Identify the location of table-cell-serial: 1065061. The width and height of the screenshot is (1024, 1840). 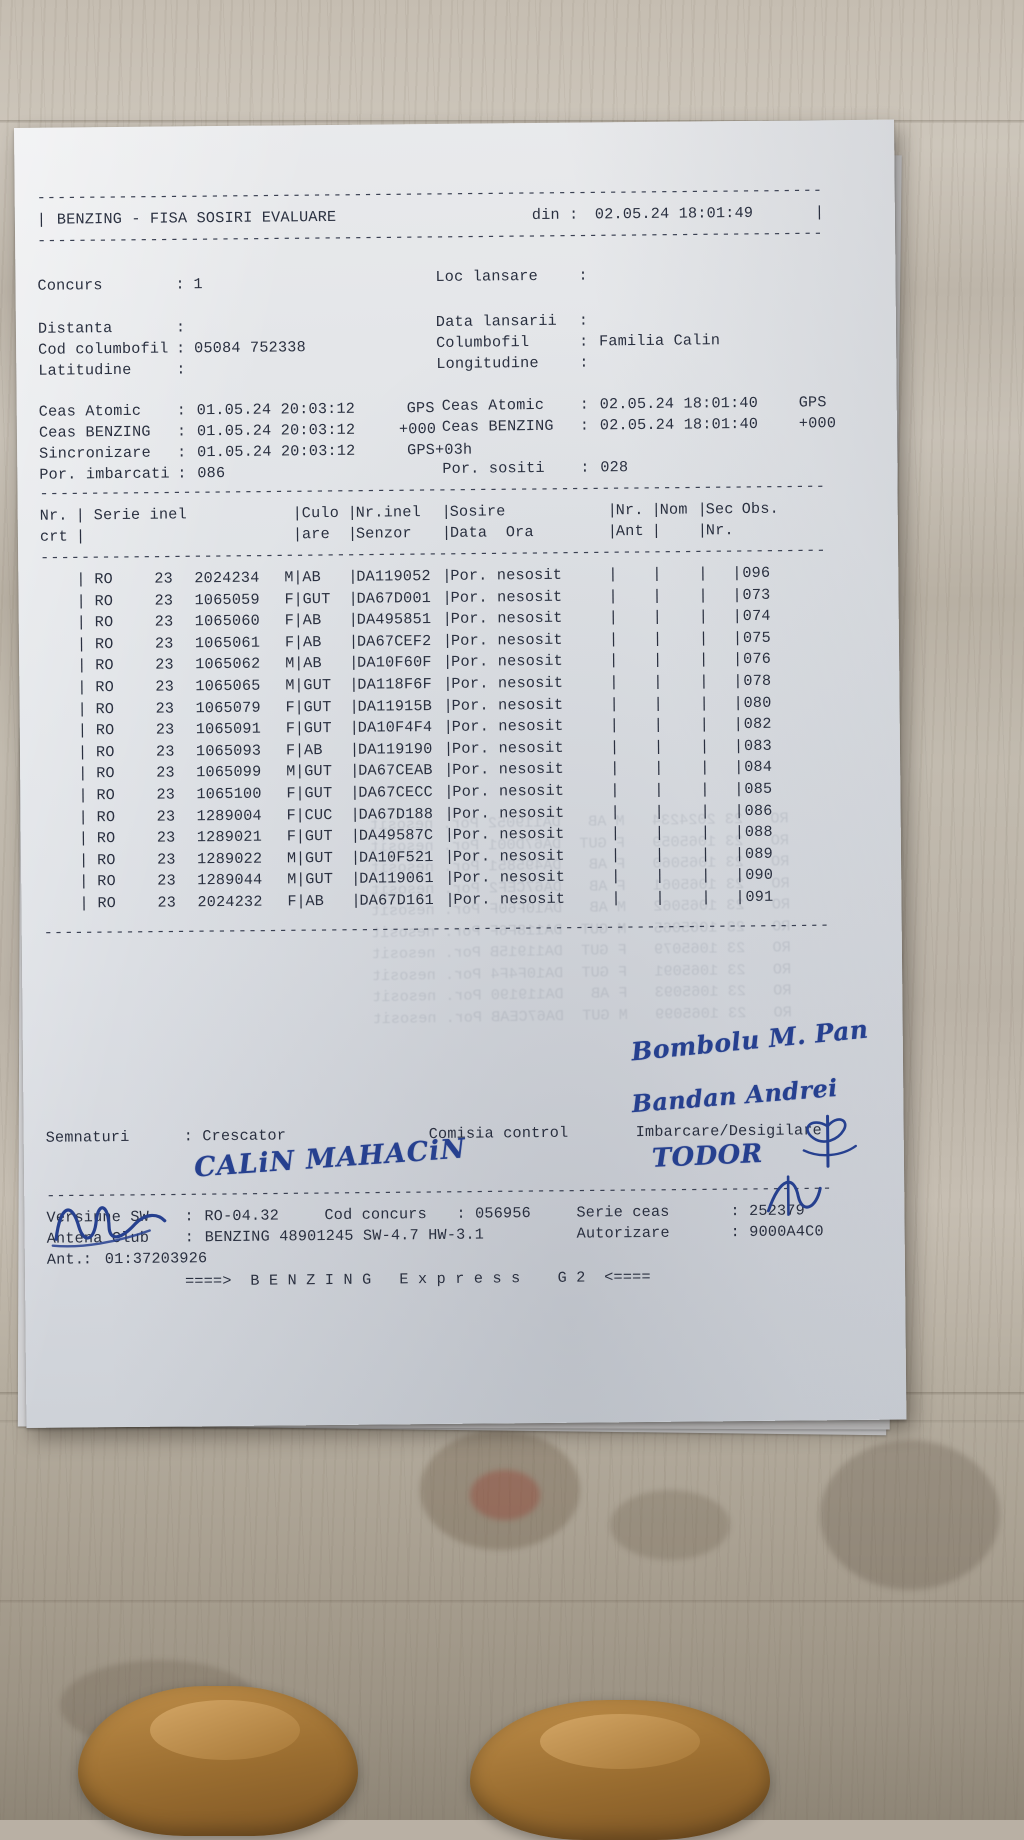
(227, 643).